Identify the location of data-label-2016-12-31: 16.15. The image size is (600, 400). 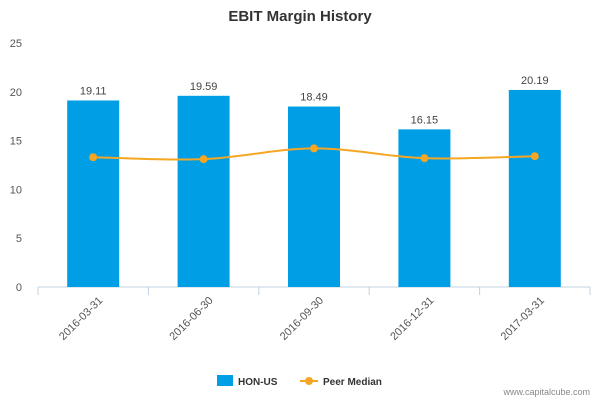
(425, 120).